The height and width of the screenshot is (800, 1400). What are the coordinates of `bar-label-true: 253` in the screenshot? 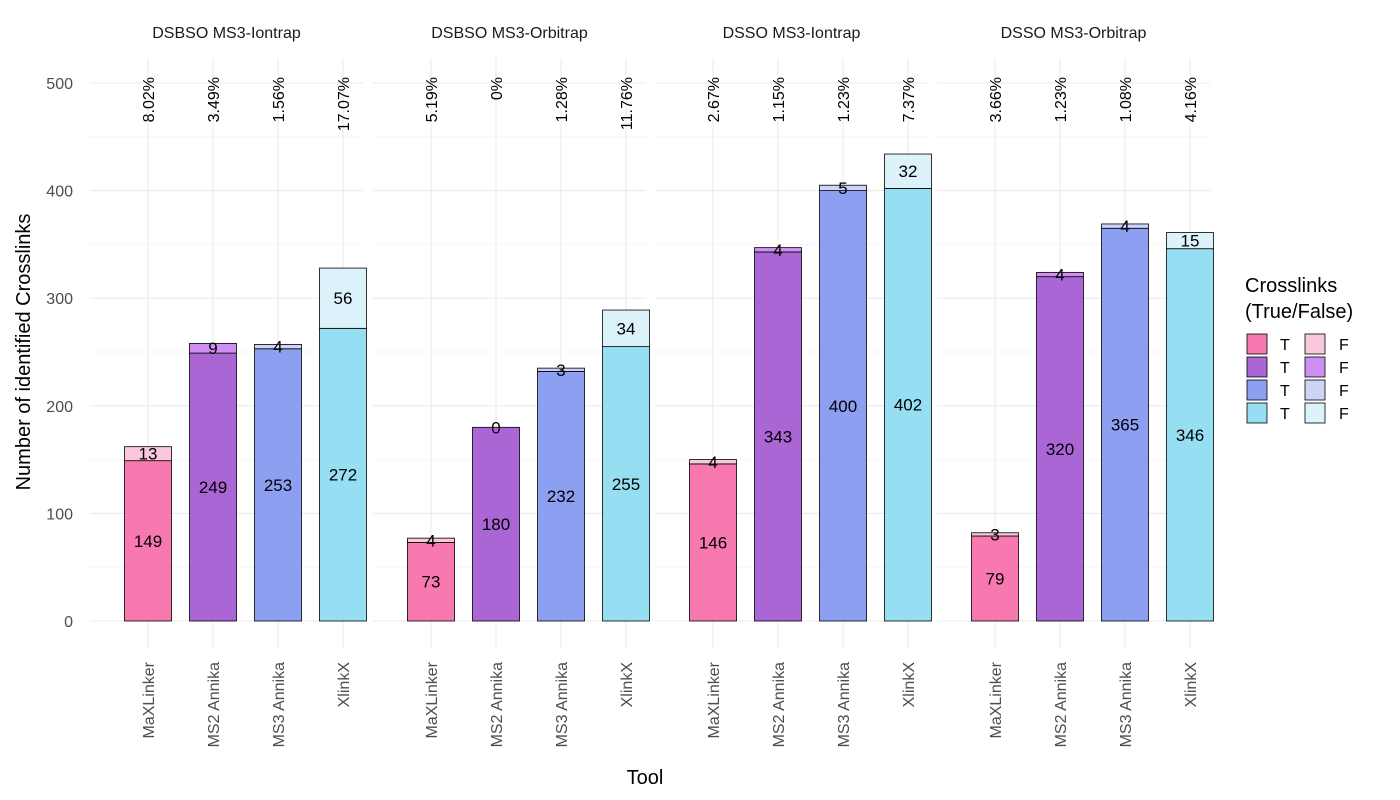 It's located at (278, 485).